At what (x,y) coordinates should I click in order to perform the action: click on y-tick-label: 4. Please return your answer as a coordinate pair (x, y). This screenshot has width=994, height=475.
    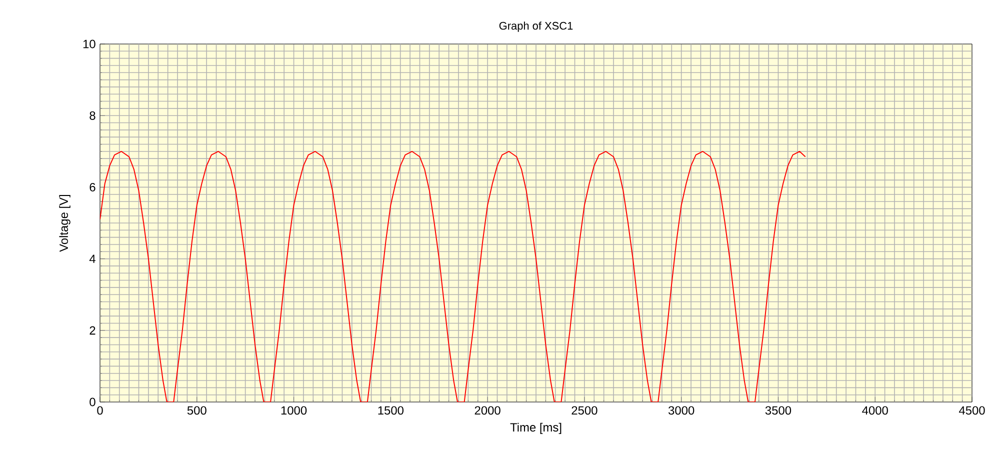
    Looking at the image, I should click on (92, 258).